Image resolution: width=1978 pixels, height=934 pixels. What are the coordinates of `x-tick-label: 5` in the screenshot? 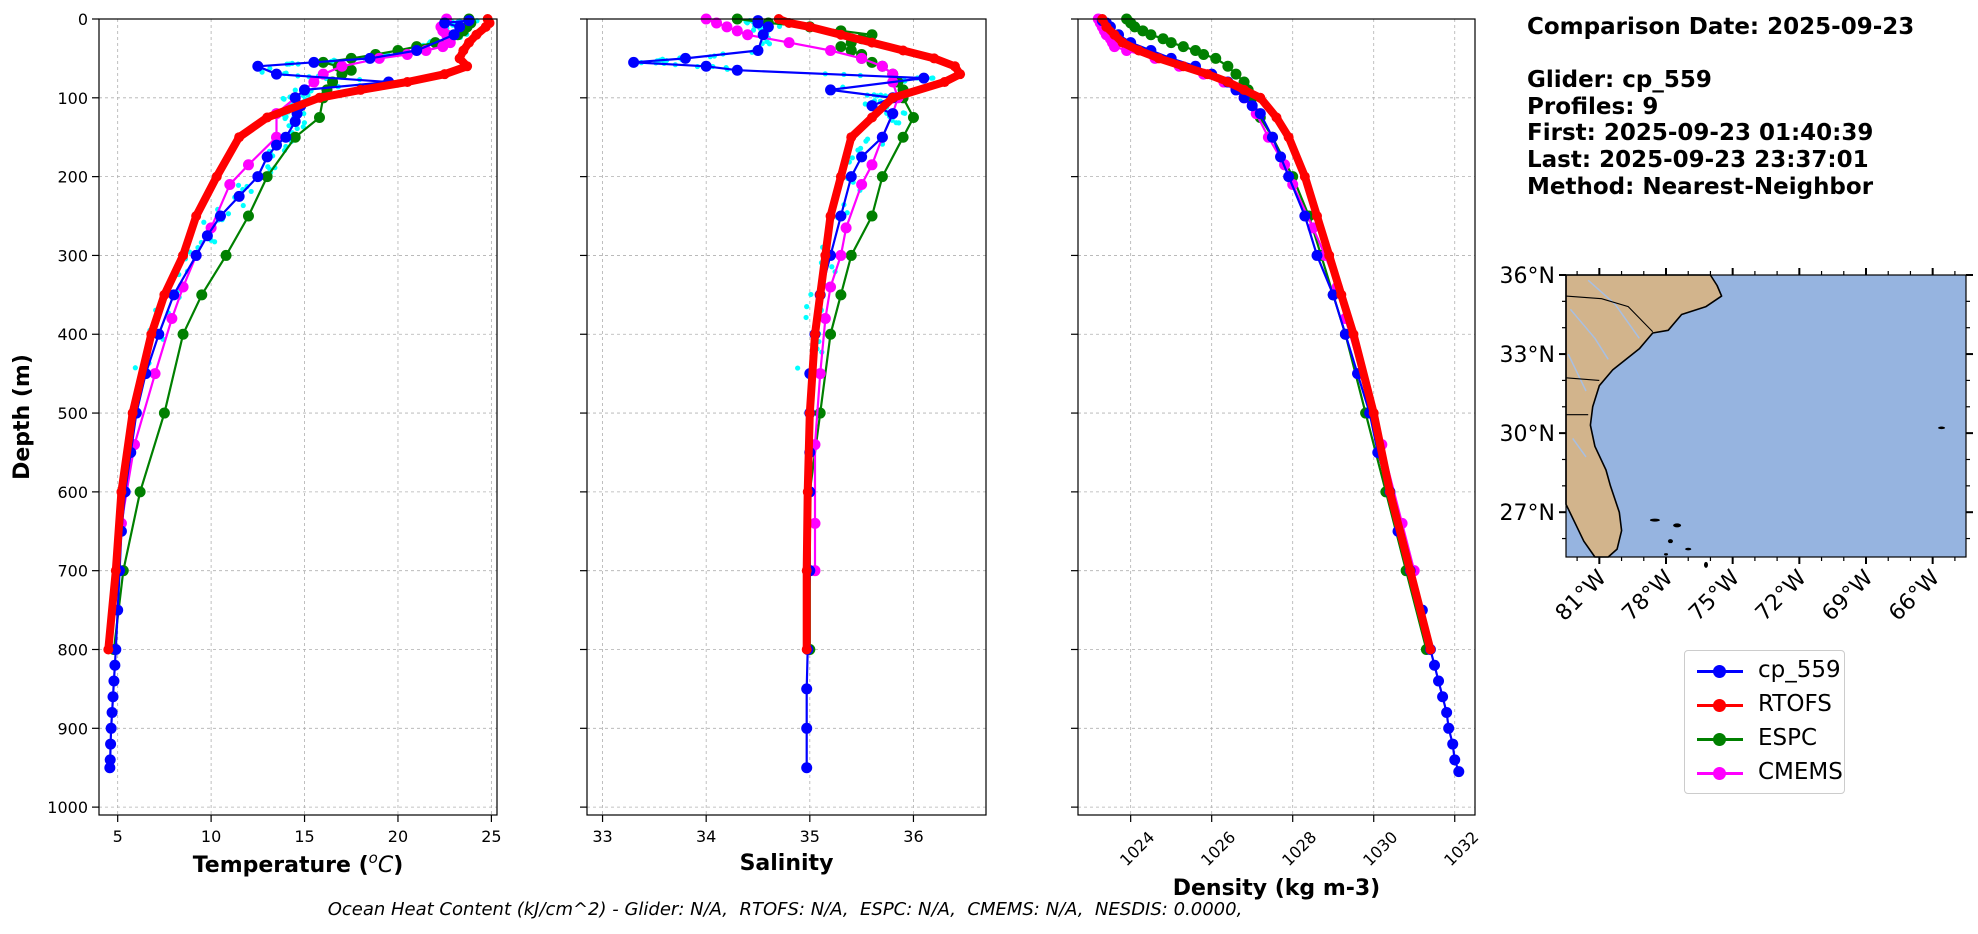 It's located at (118, 836).